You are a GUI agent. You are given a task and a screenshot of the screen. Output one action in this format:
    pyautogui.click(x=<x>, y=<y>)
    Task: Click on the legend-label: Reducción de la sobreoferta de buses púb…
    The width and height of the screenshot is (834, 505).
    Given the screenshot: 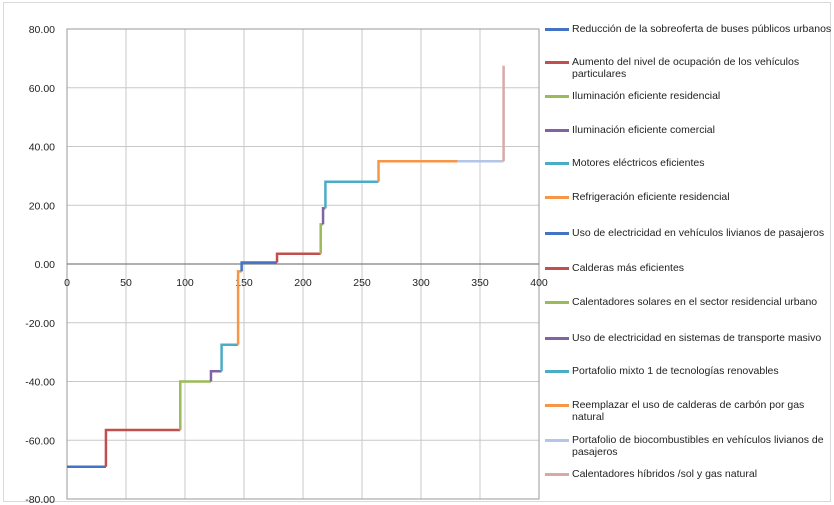 What is the action you would take?
    pyautogui.click(x=702, y=29)
    